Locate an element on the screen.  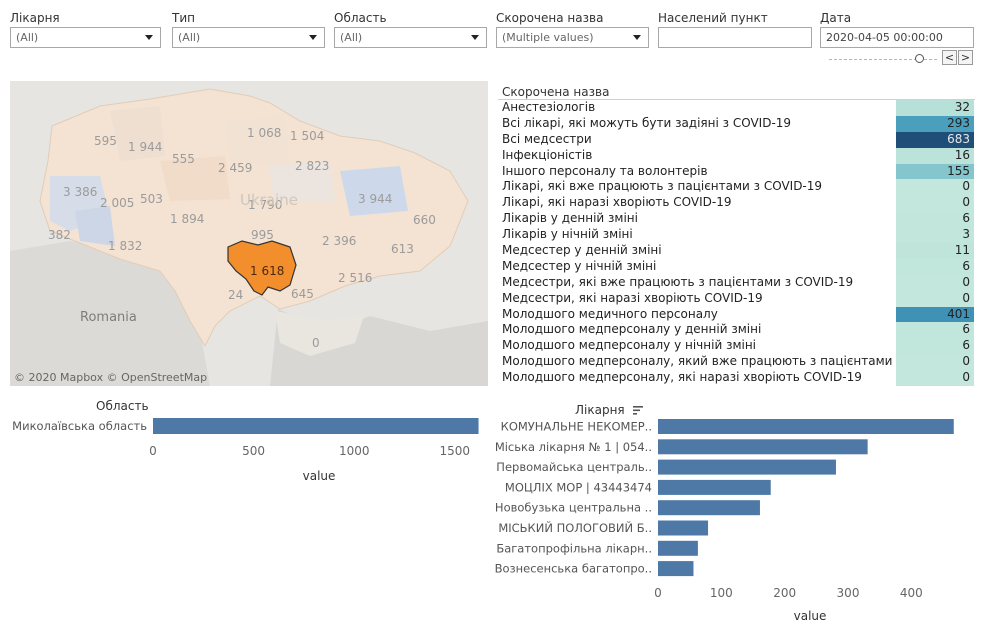
country-label: Ukraine is located at coordinates (269, 200).